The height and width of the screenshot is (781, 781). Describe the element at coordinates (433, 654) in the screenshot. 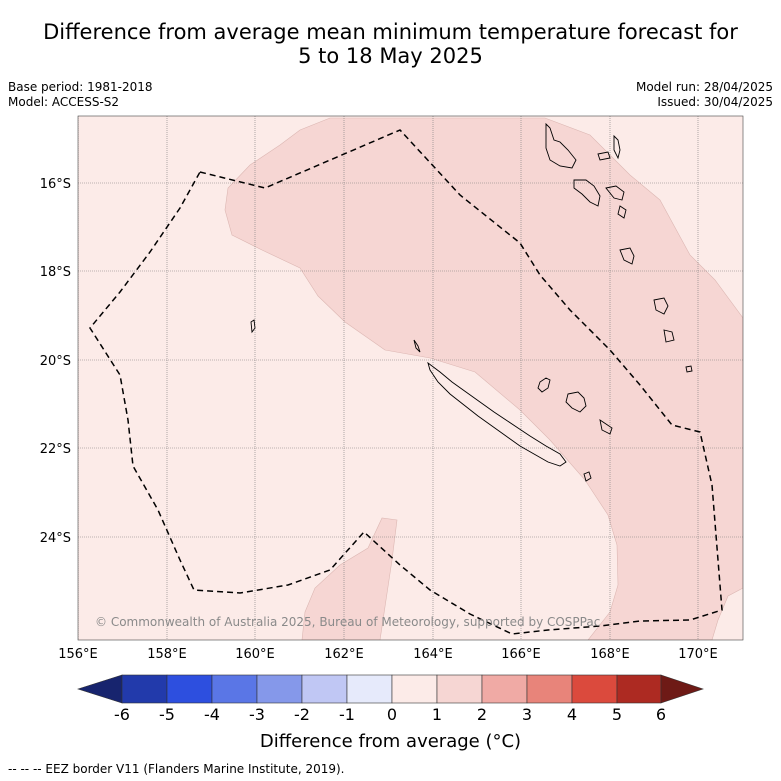

I see `lon-label-164e: 164°E` at that location.